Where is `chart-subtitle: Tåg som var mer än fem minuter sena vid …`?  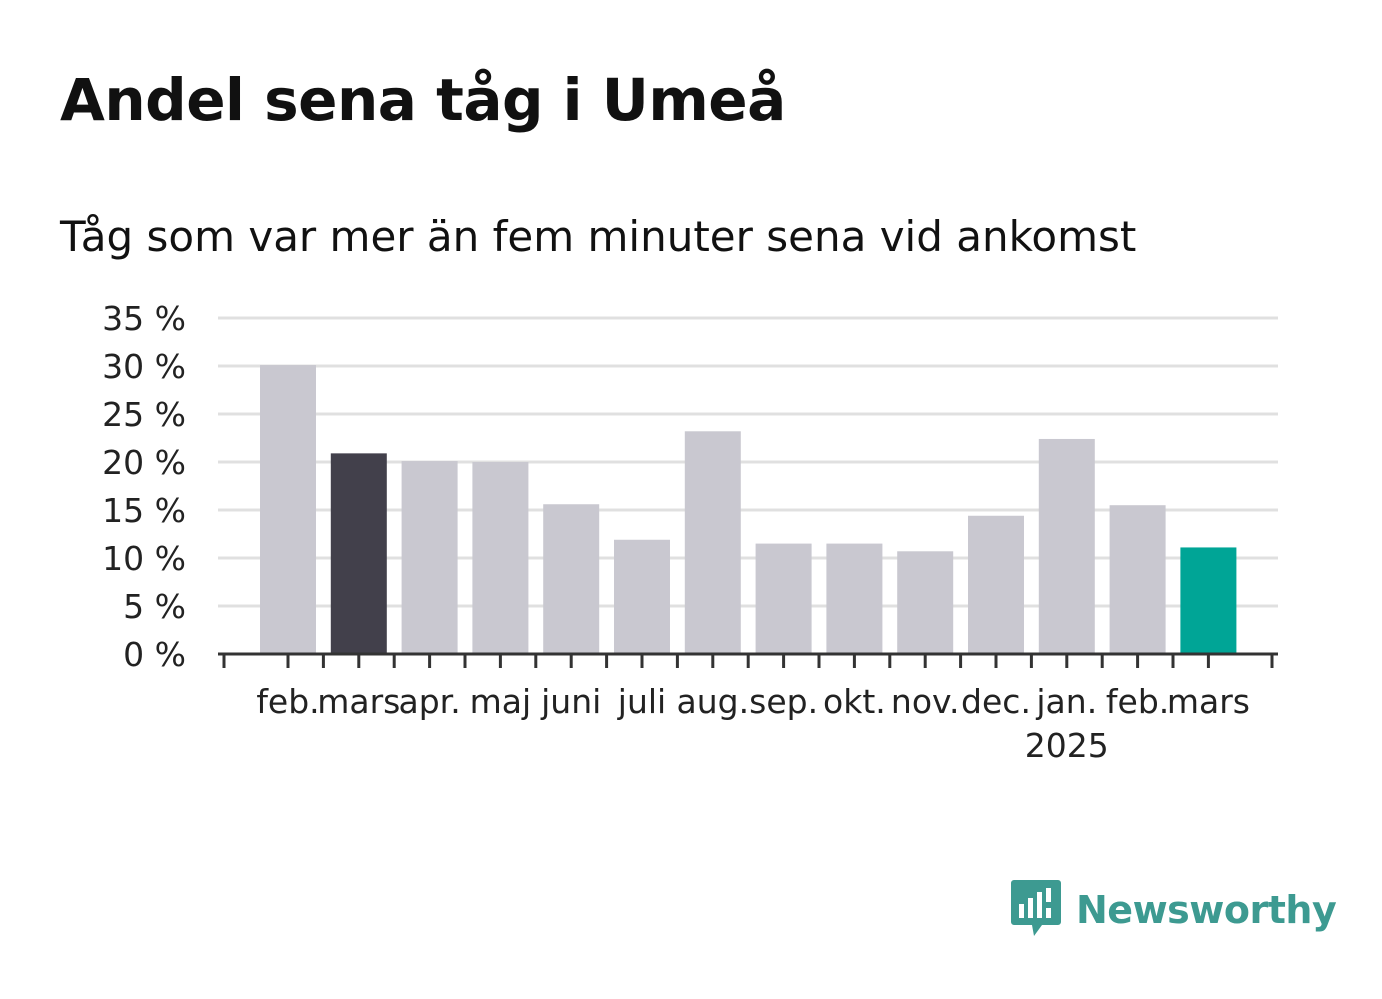 chart-subtitle: Tåg som var mer än fem minuter sena vid … is located at coordinates (598, 236).